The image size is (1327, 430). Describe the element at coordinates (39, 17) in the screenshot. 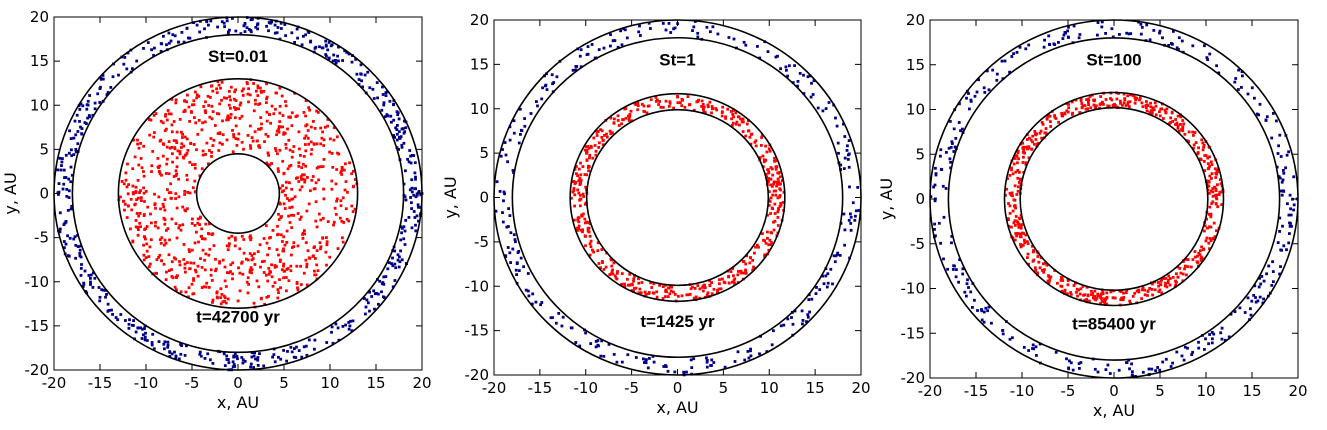

I see `y-tick-label: 20` at that location.